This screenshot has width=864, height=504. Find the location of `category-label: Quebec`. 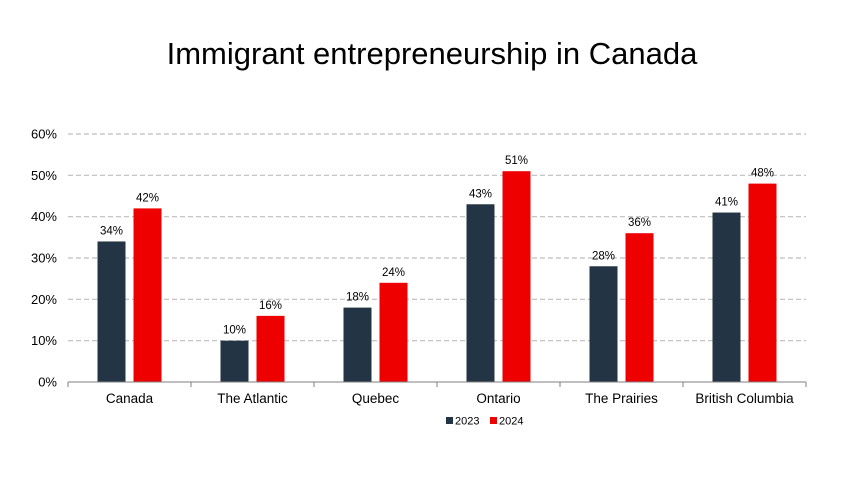

category-label: Quebec is located at coordinates (376, 398).